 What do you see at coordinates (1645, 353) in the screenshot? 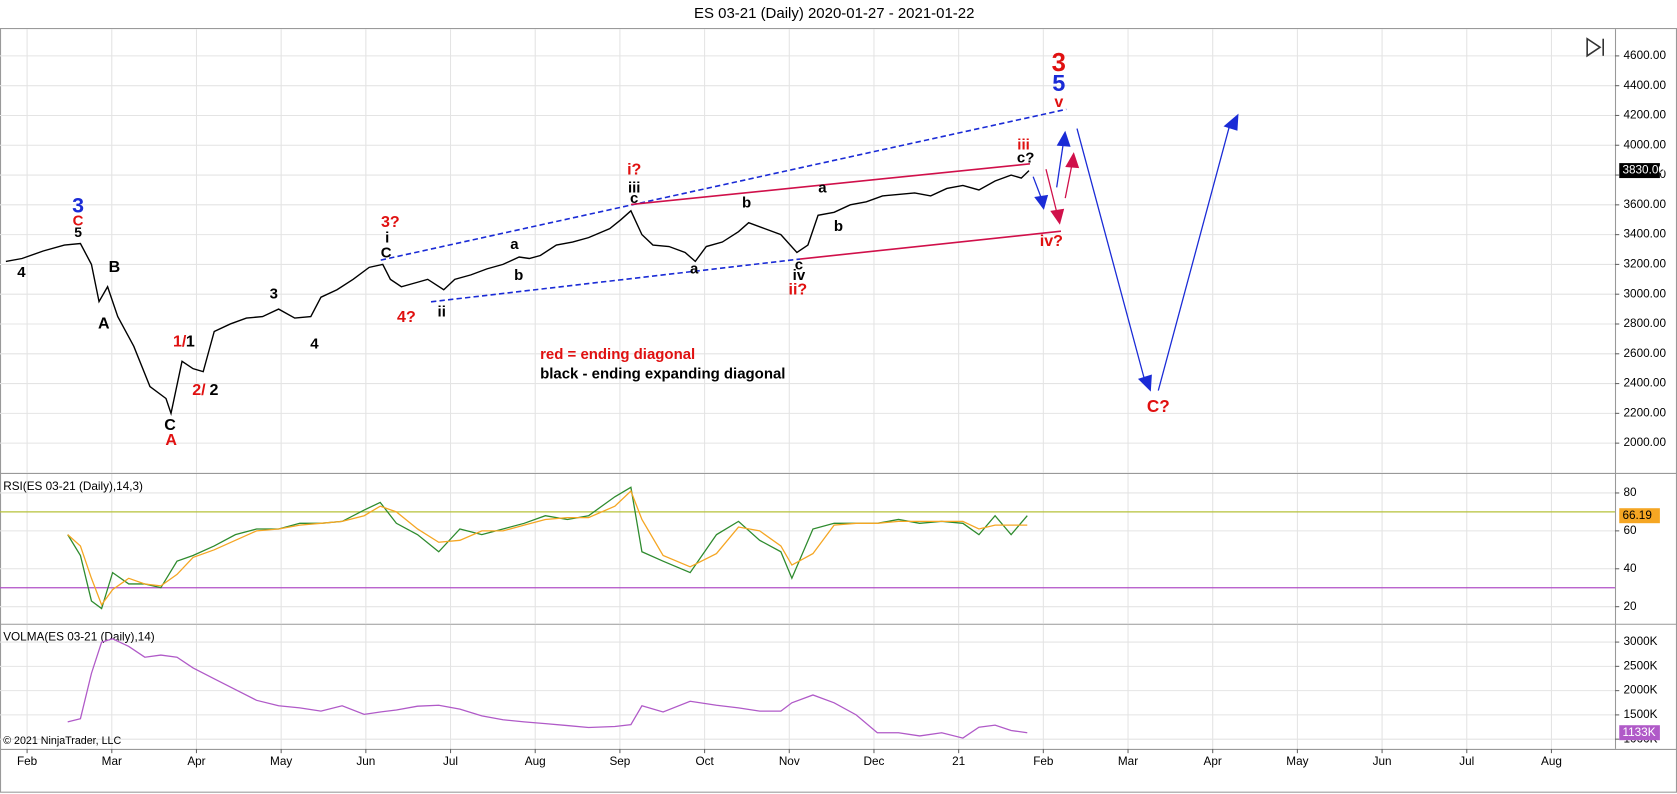
I see `y-tick-label: 2600.00` at bounding box center [1645, 353].